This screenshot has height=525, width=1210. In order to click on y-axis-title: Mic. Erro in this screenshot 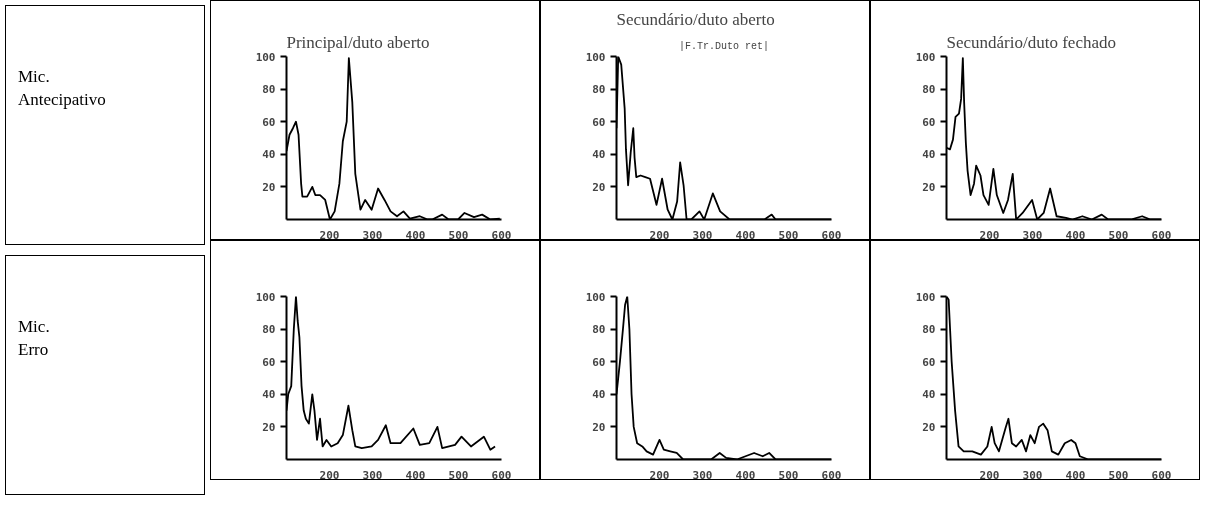, I will do `click(34, 338)`.